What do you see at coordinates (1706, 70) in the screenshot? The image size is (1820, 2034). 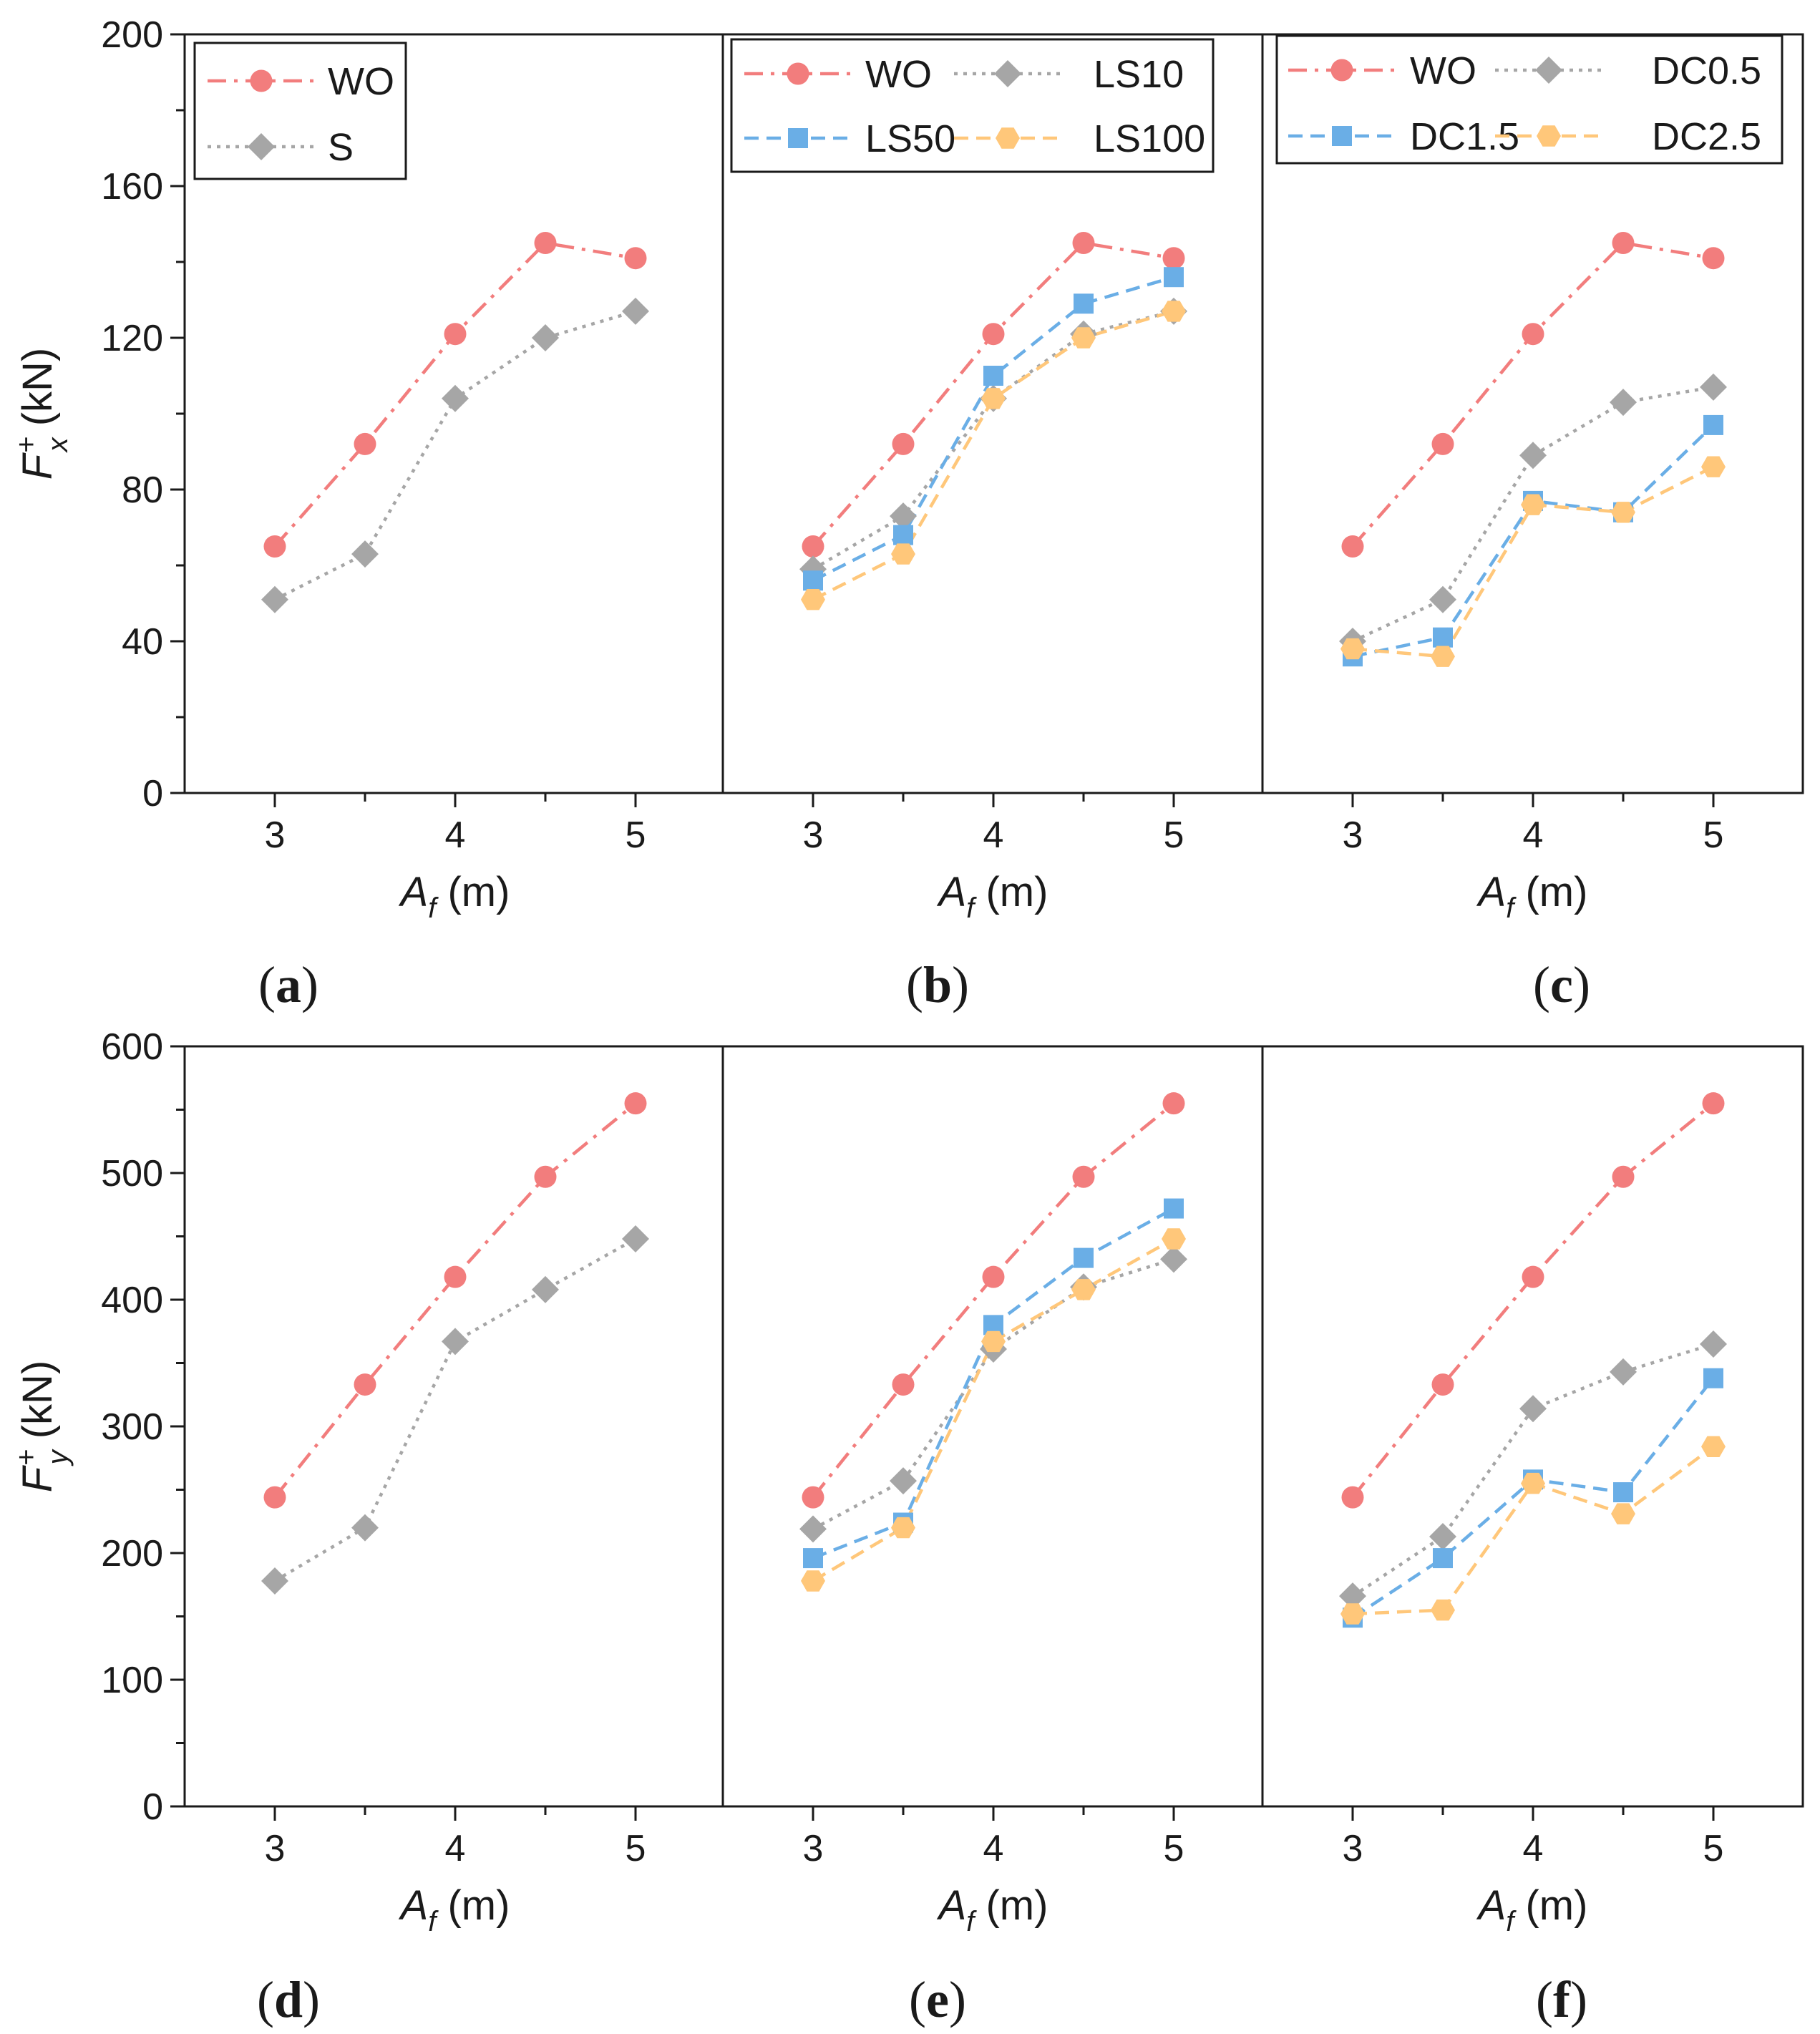 I see `legend-label: DC0.5` at bounding box center [1706, 70].